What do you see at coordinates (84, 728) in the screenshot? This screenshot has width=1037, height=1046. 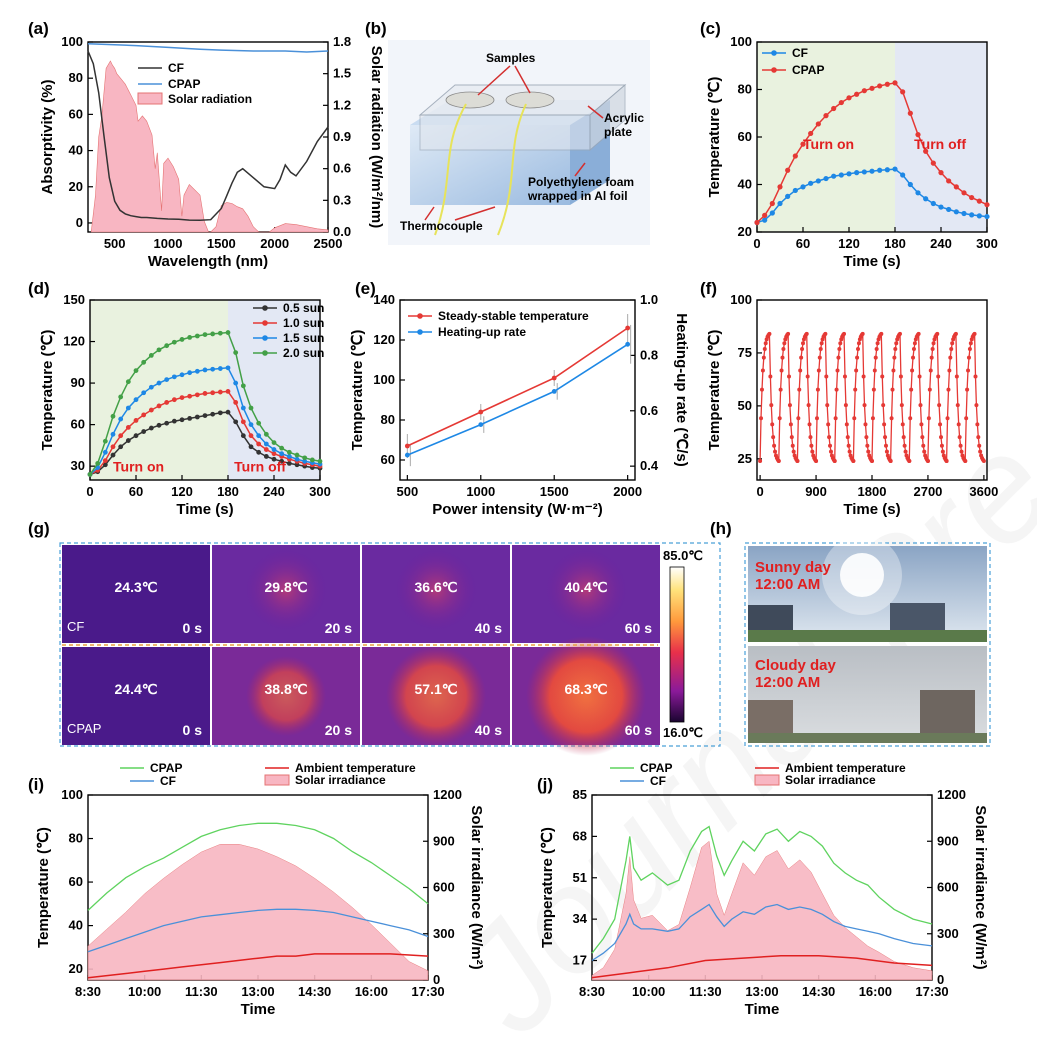 I see `thermal-row-label-1: CPAP` at bounding box center [84, 728].